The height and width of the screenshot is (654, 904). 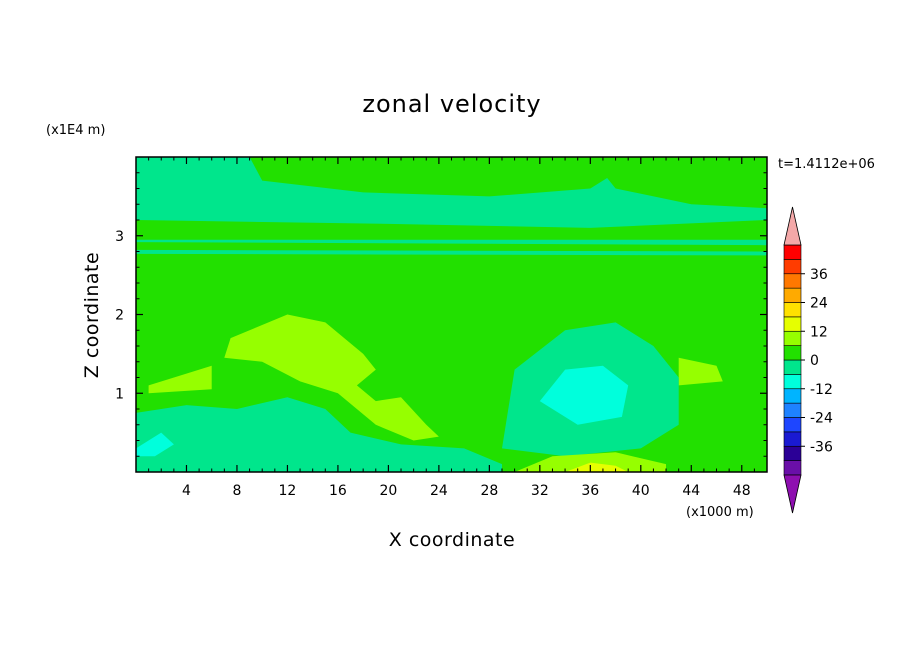 What do you see at coordinates (92, 315) in the screenshot?
I see `y-axis-title: Z coordinate` at bounding box center [92, 315].